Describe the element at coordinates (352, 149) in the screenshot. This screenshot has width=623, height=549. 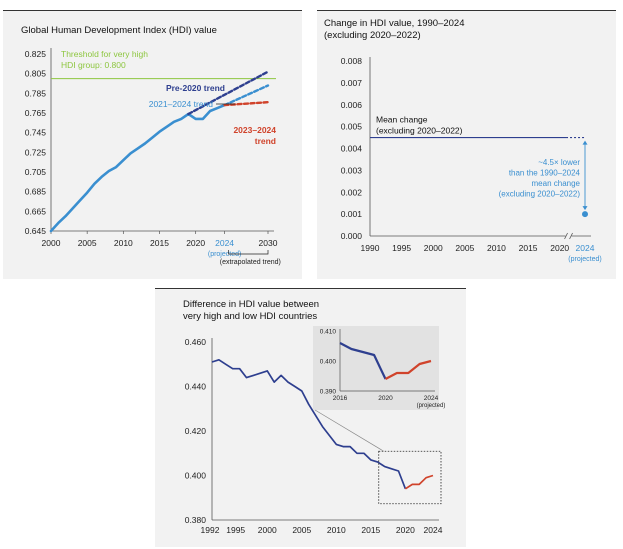
I see `y-tick-label: 0.004` at that location.